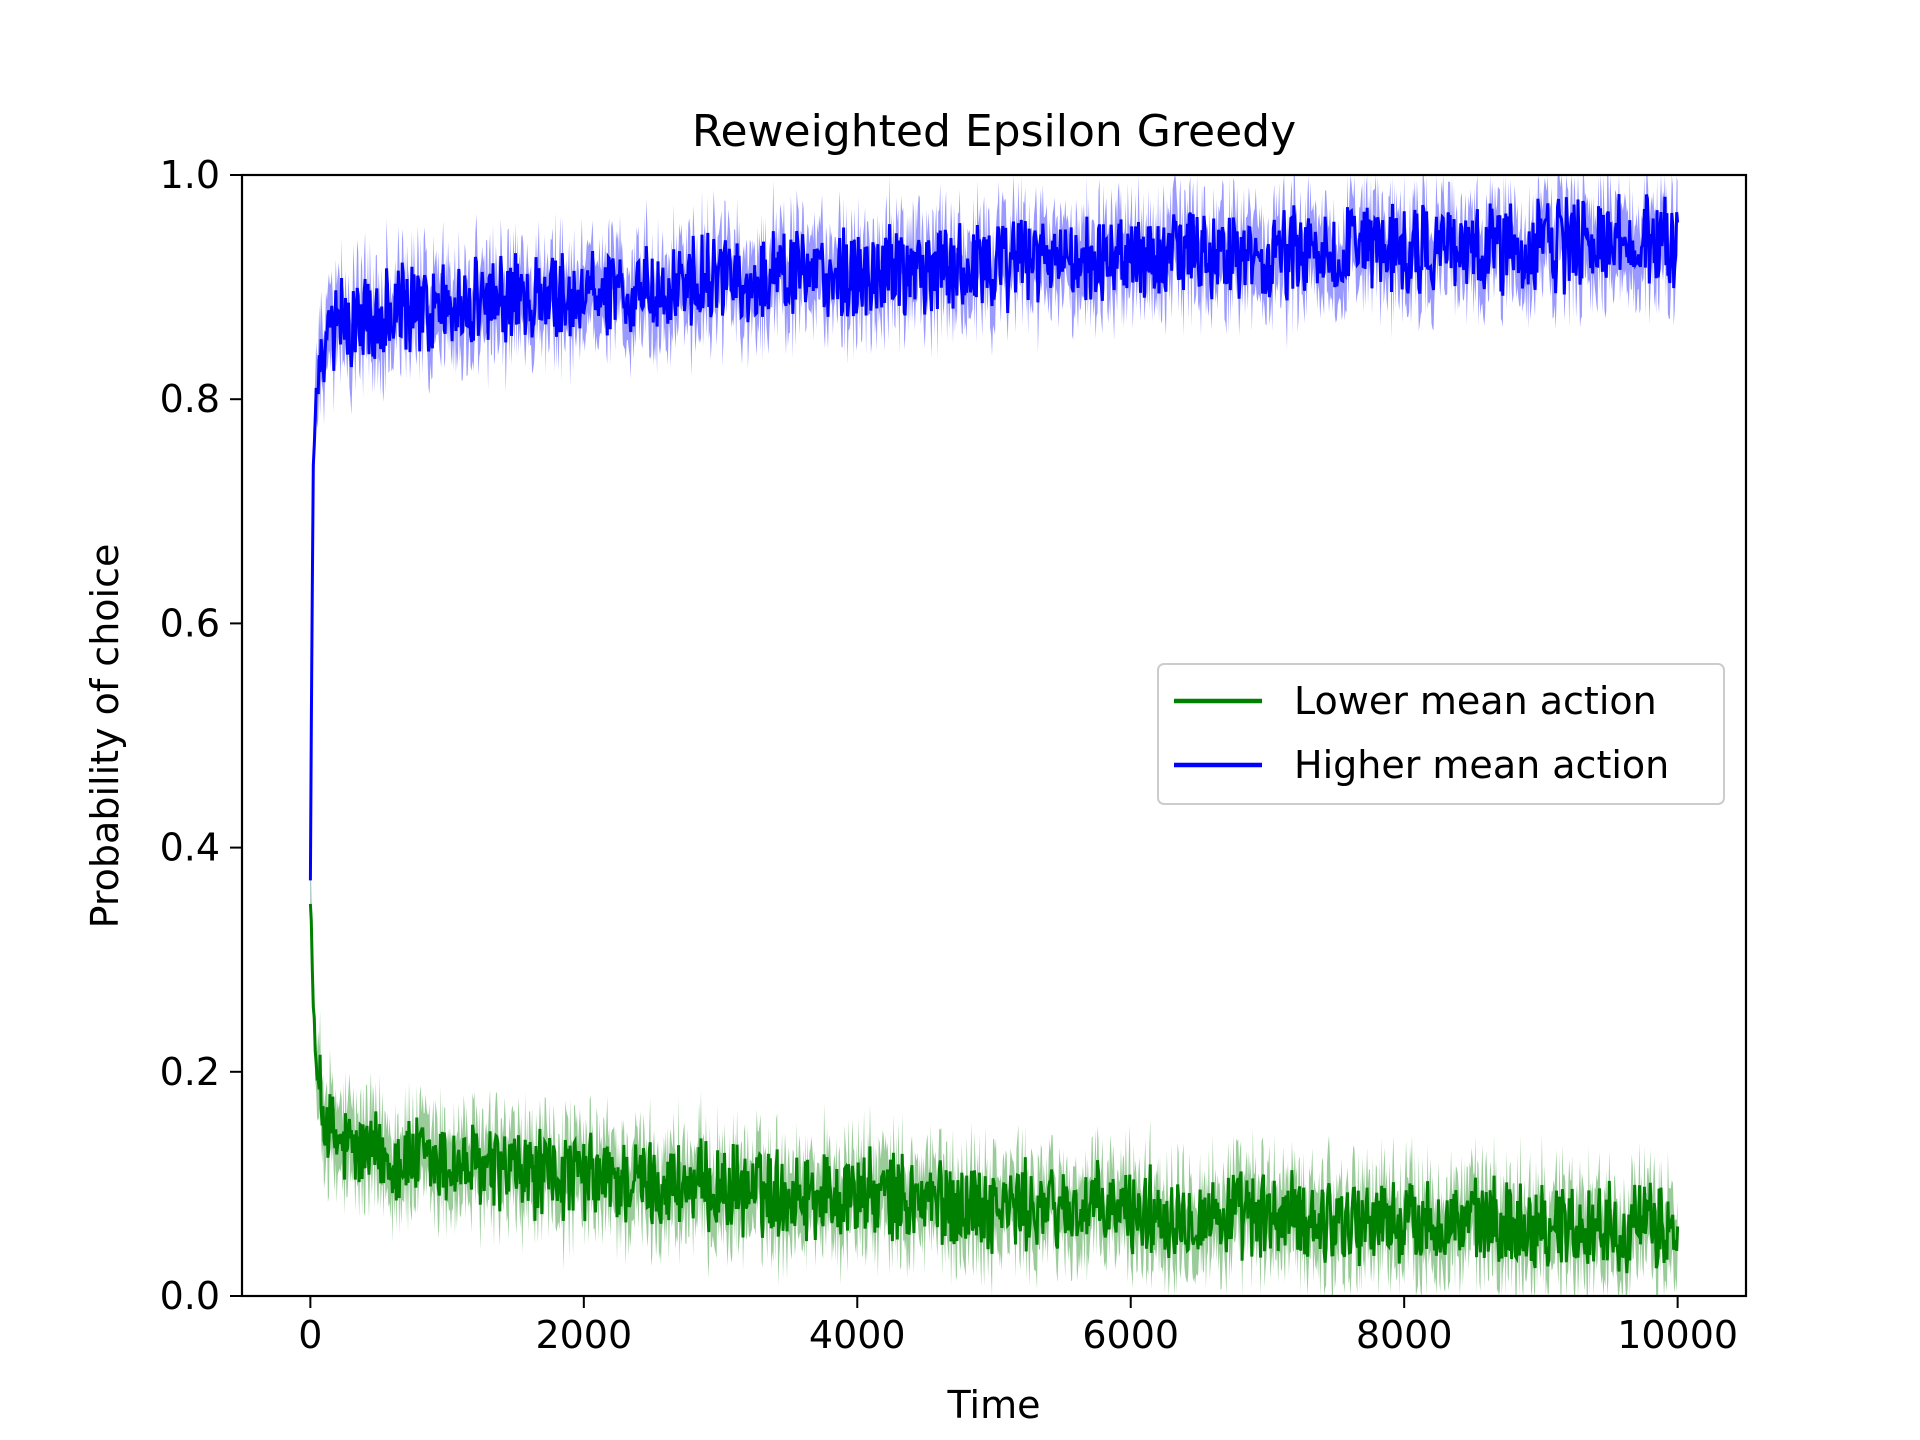 The height and width of the screenshot is (1440, 1920). I want to click on y-axis-label: Probability of choice, so click(105, 736).